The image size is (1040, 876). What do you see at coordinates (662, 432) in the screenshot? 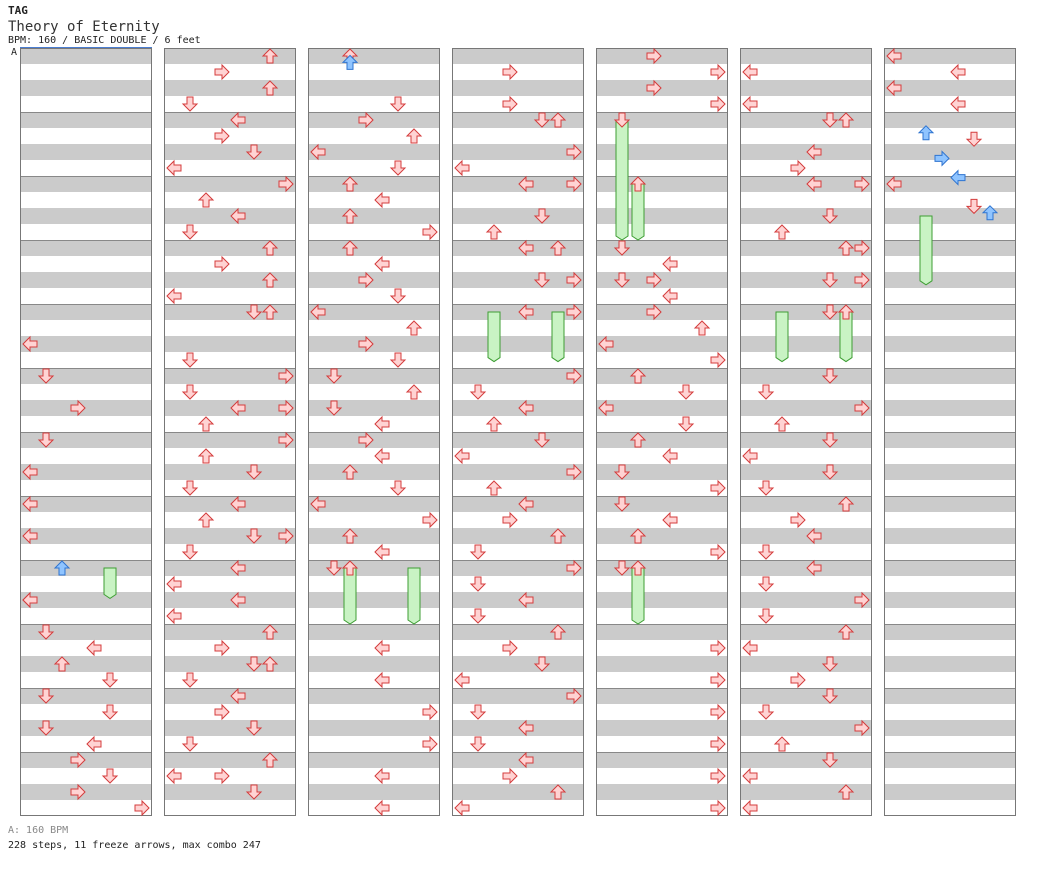
I see `chart-column-frame` at bounding box center [662, 432].